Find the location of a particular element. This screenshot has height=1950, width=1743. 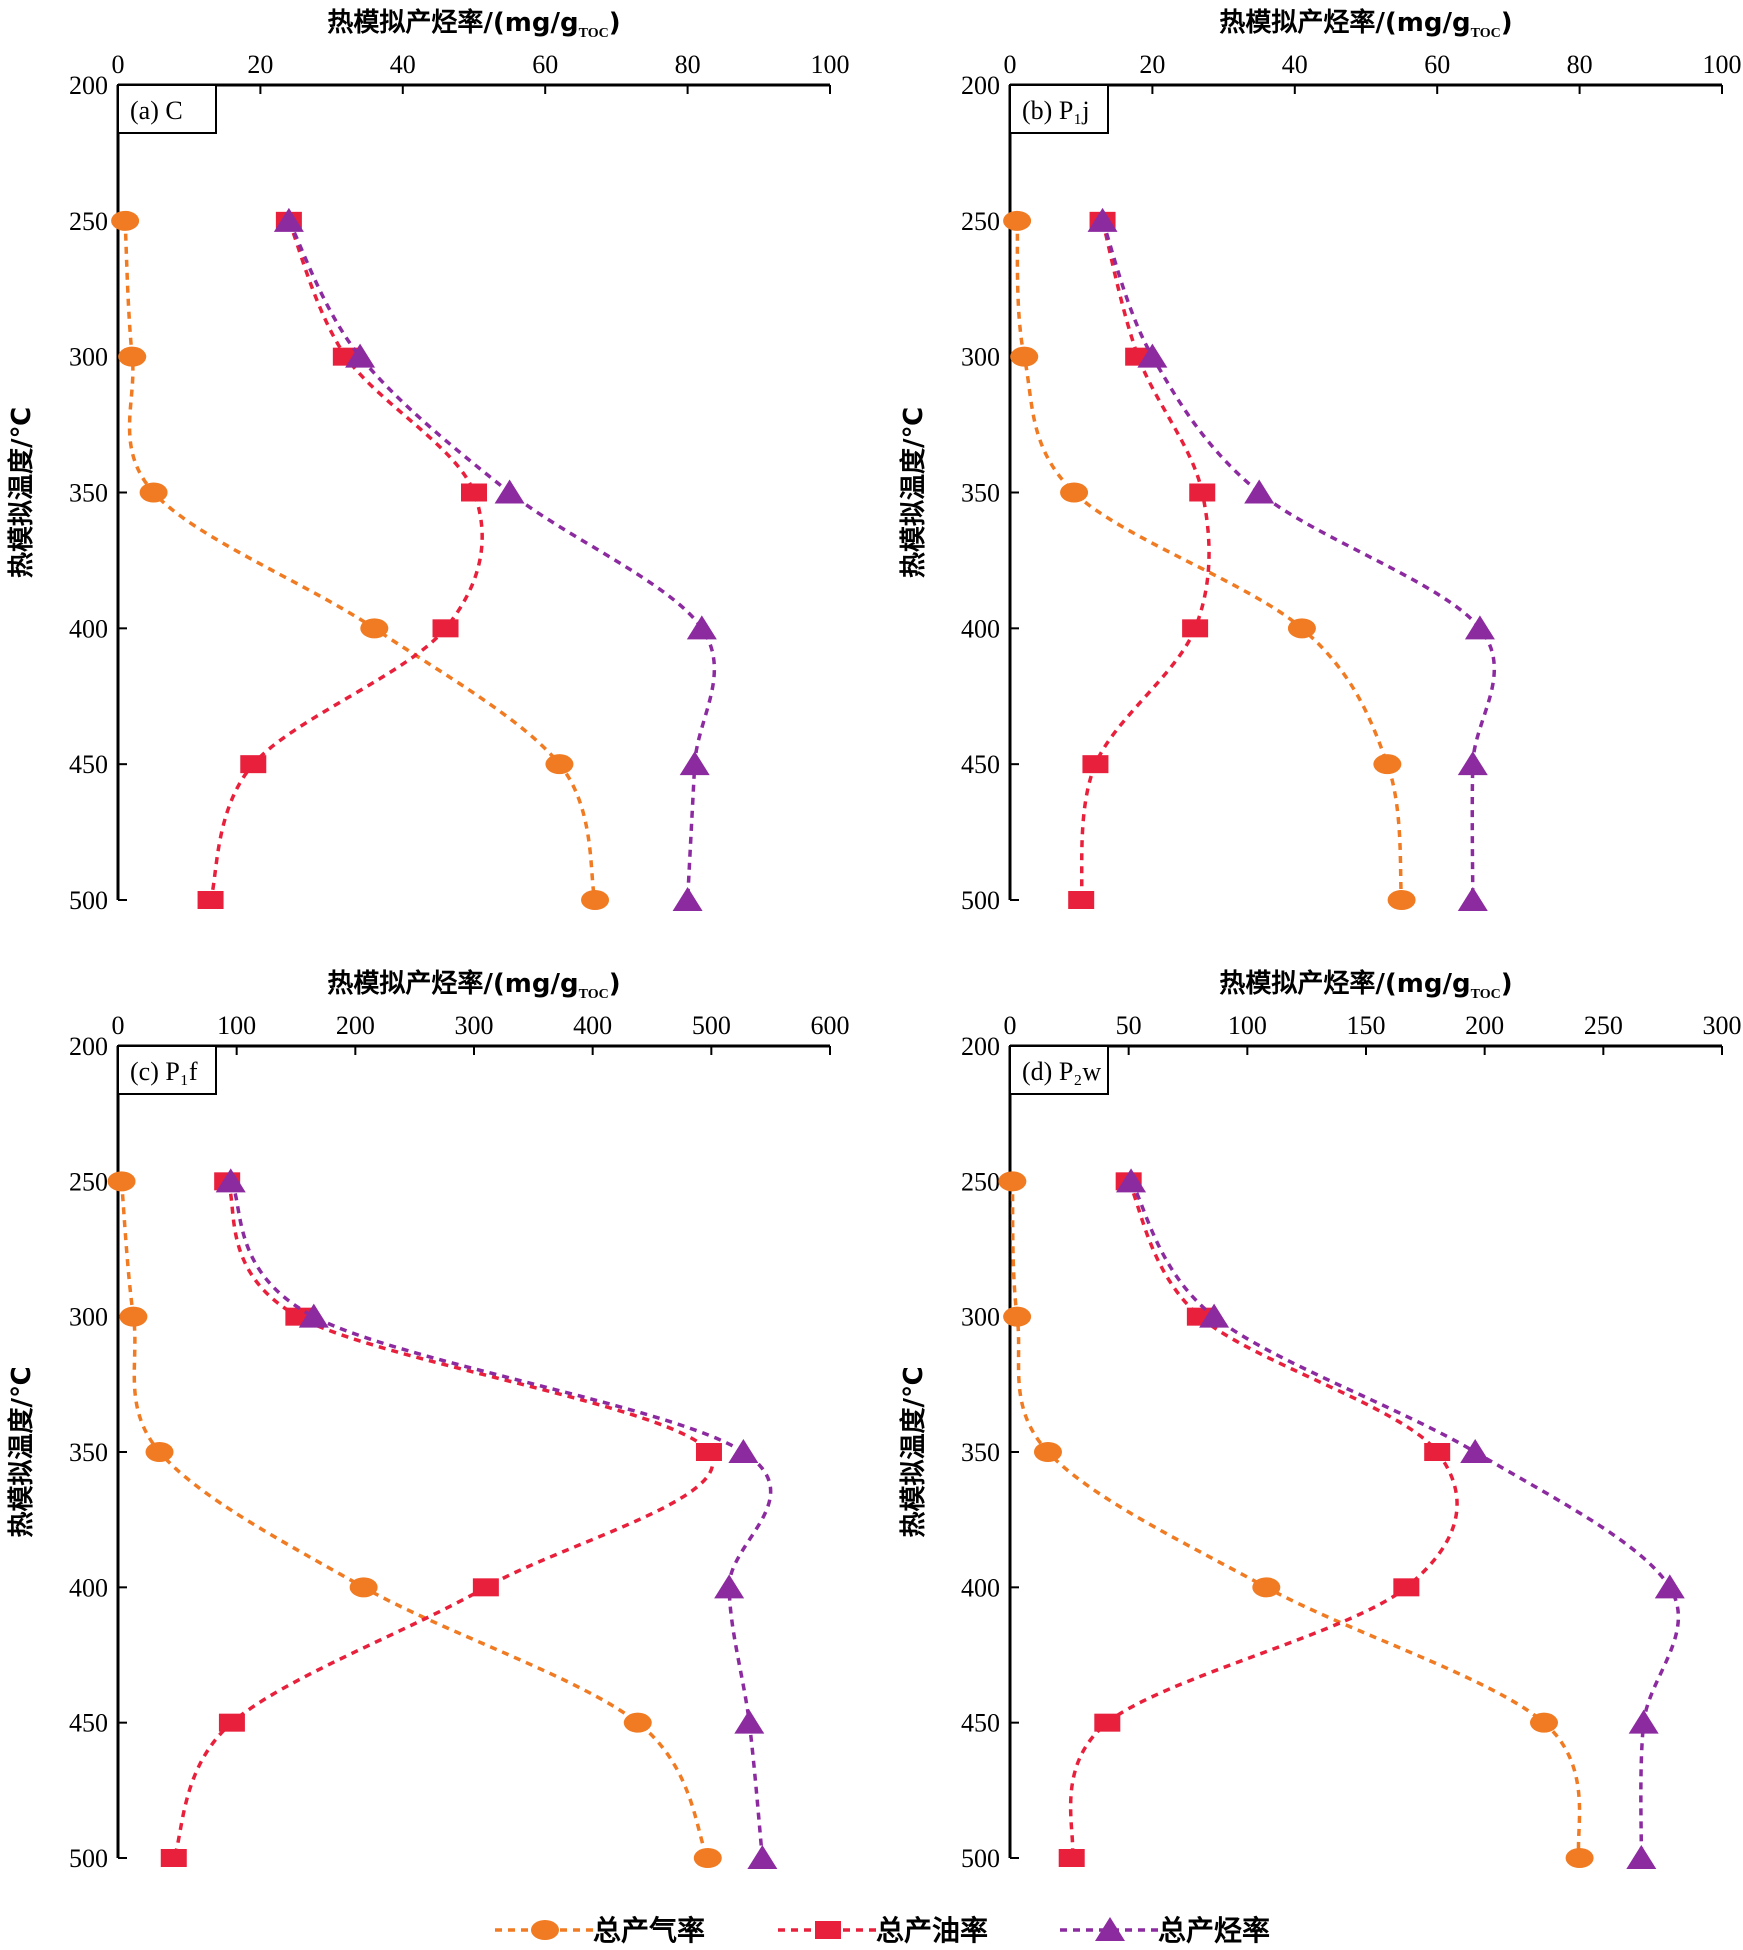

x-tick-label: 100 is located at coordinates (1722, 64).